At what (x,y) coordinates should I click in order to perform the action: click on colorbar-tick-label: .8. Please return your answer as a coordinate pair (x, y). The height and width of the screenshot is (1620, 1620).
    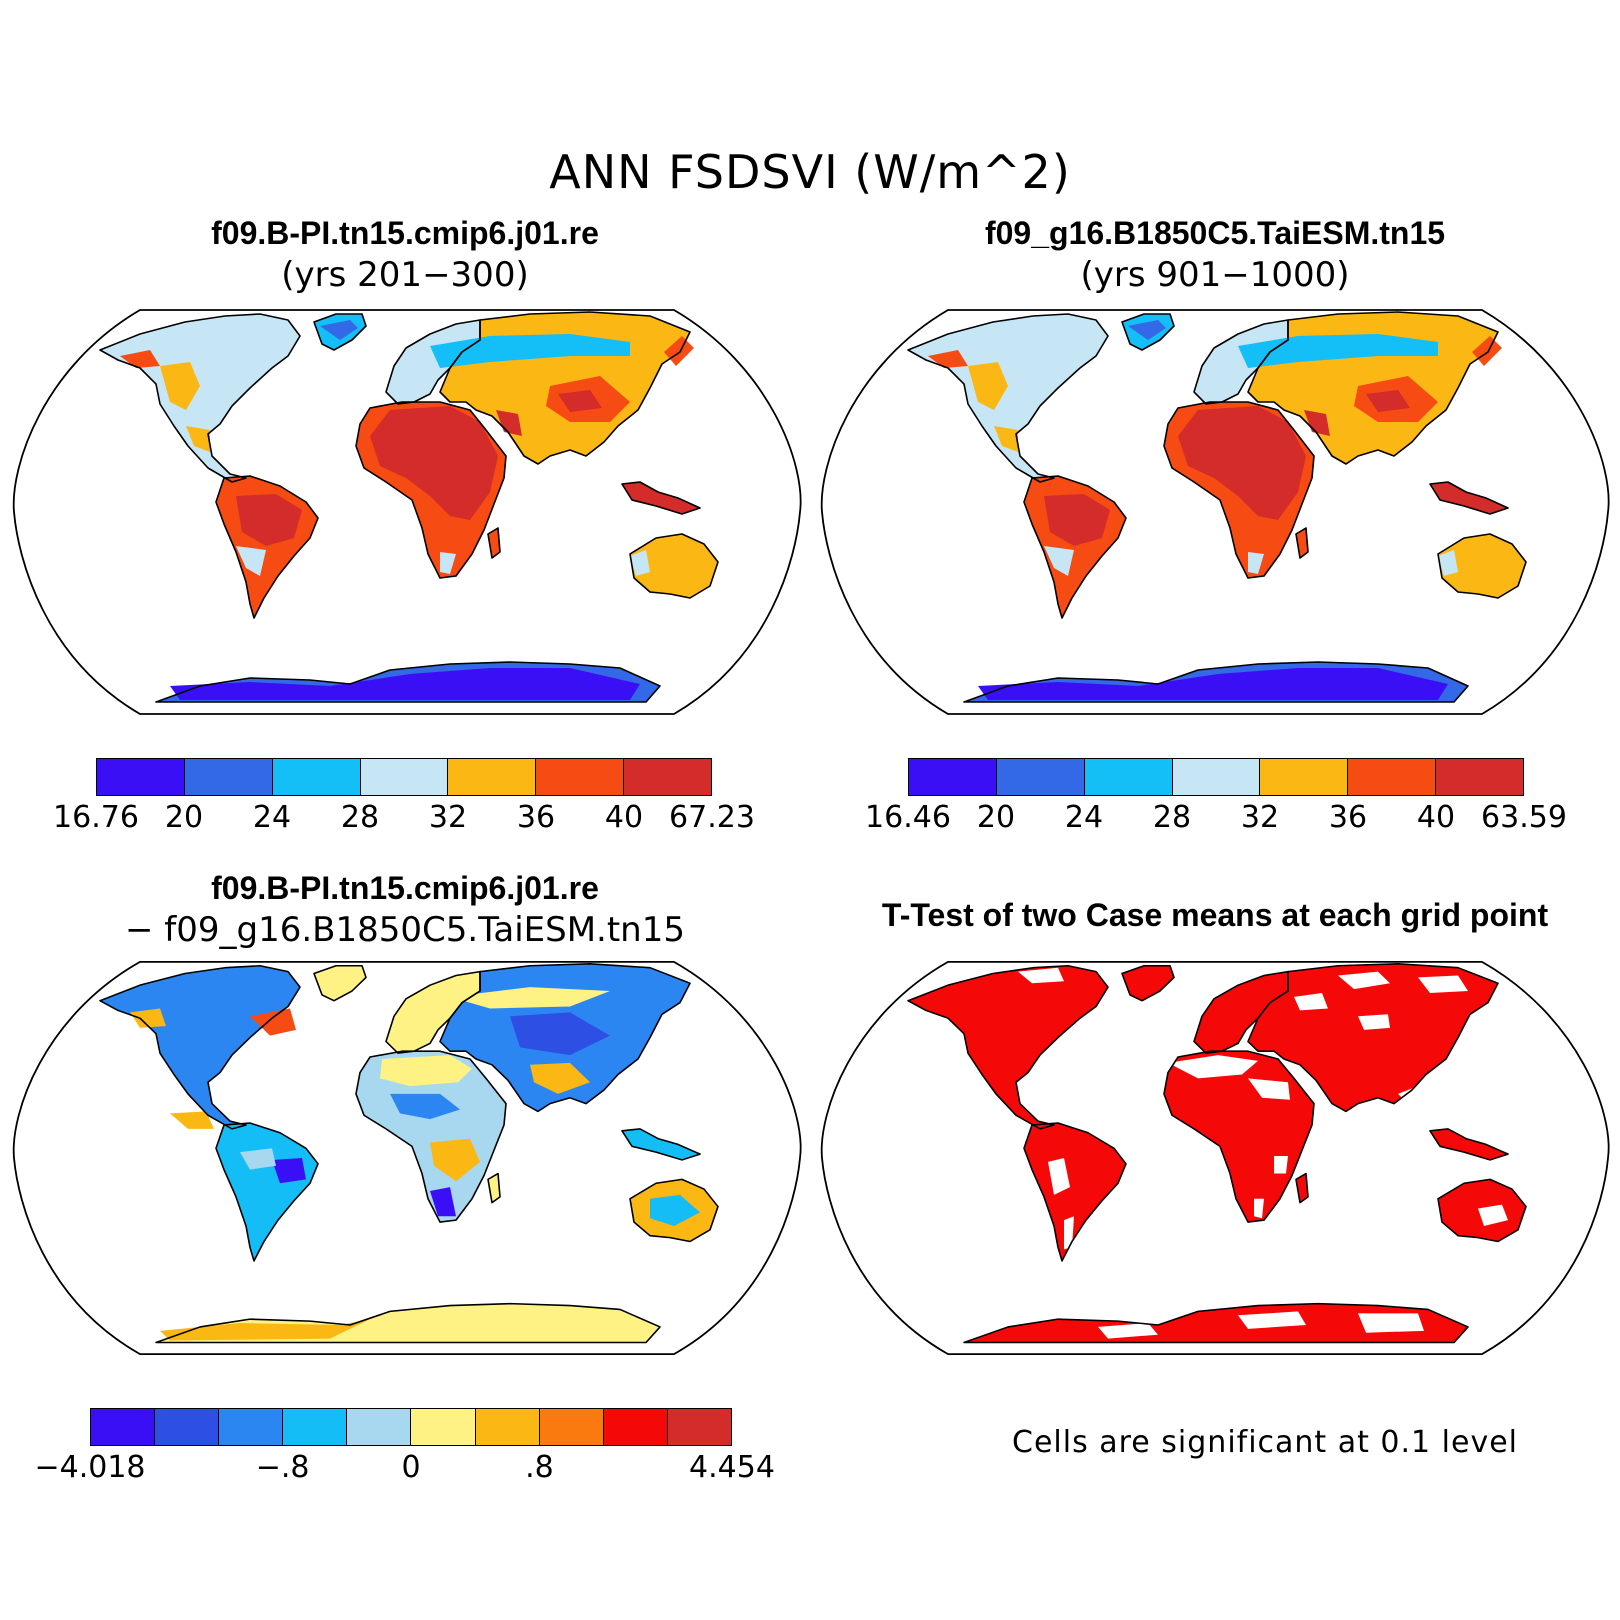
    Looking at the image, I should click on (539, 1467).